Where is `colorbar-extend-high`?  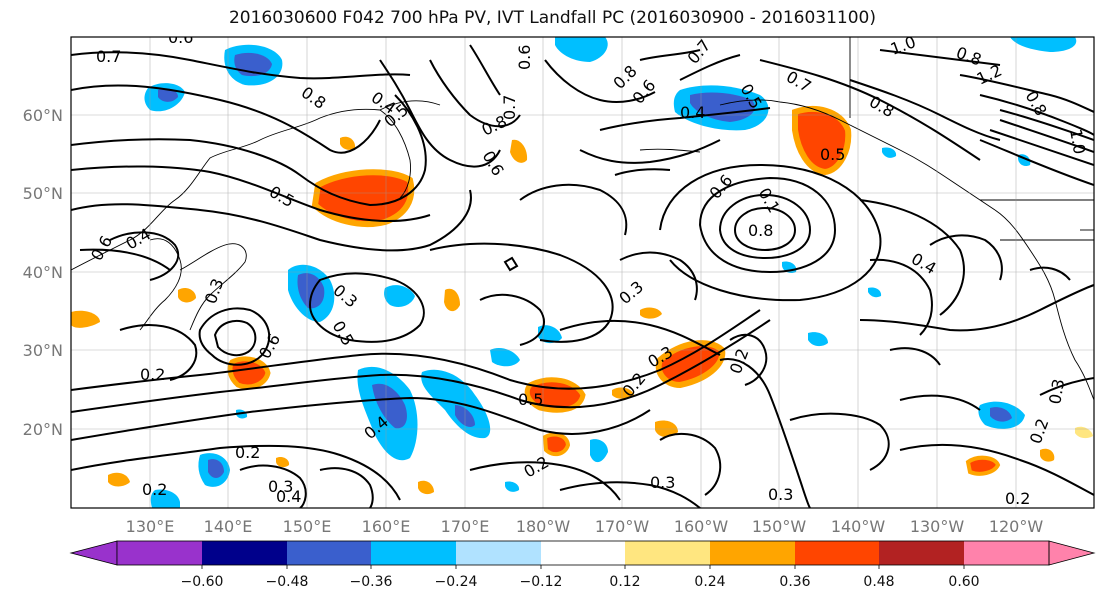
colorbar-extend-high is located at coordinates (1072, 553).